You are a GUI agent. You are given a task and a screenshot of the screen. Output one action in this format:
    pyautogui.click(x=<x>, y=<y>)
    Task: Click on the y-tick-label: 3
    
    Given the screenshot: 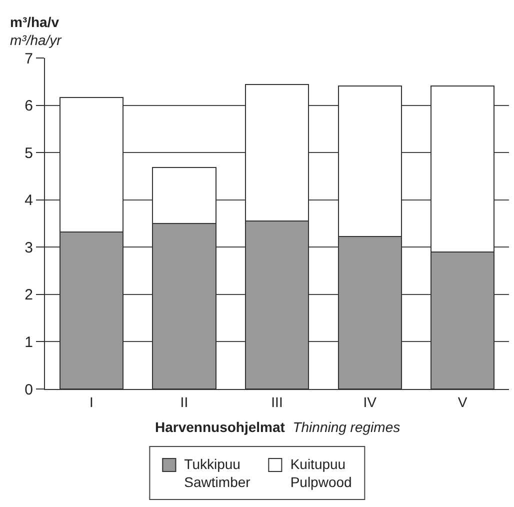 What is the action you would take?
    pyautogui.click(x=28, y=247)
    